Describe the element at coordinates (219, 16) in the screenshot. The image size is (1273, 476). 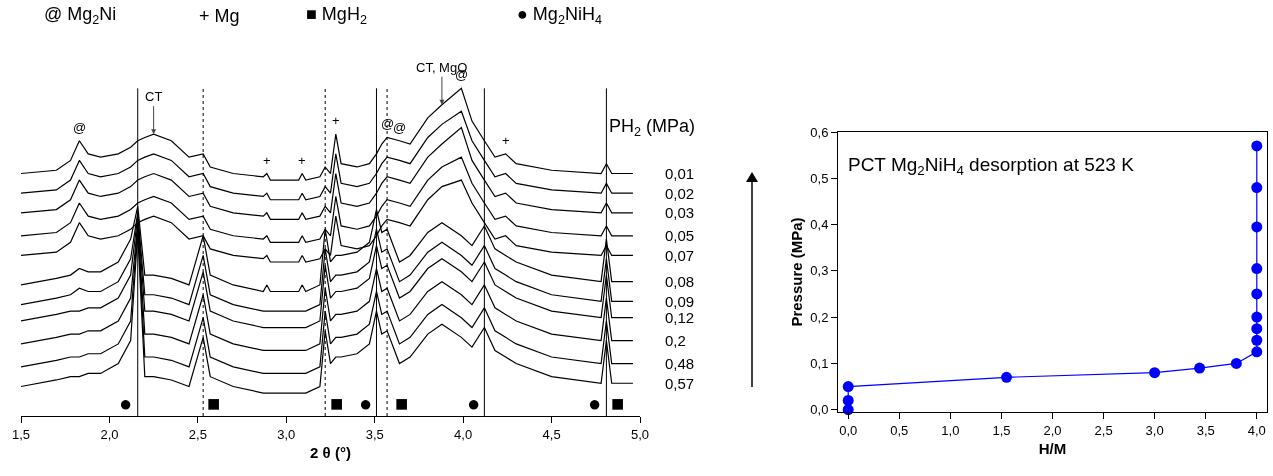
I see `text: + Mg` at that location.